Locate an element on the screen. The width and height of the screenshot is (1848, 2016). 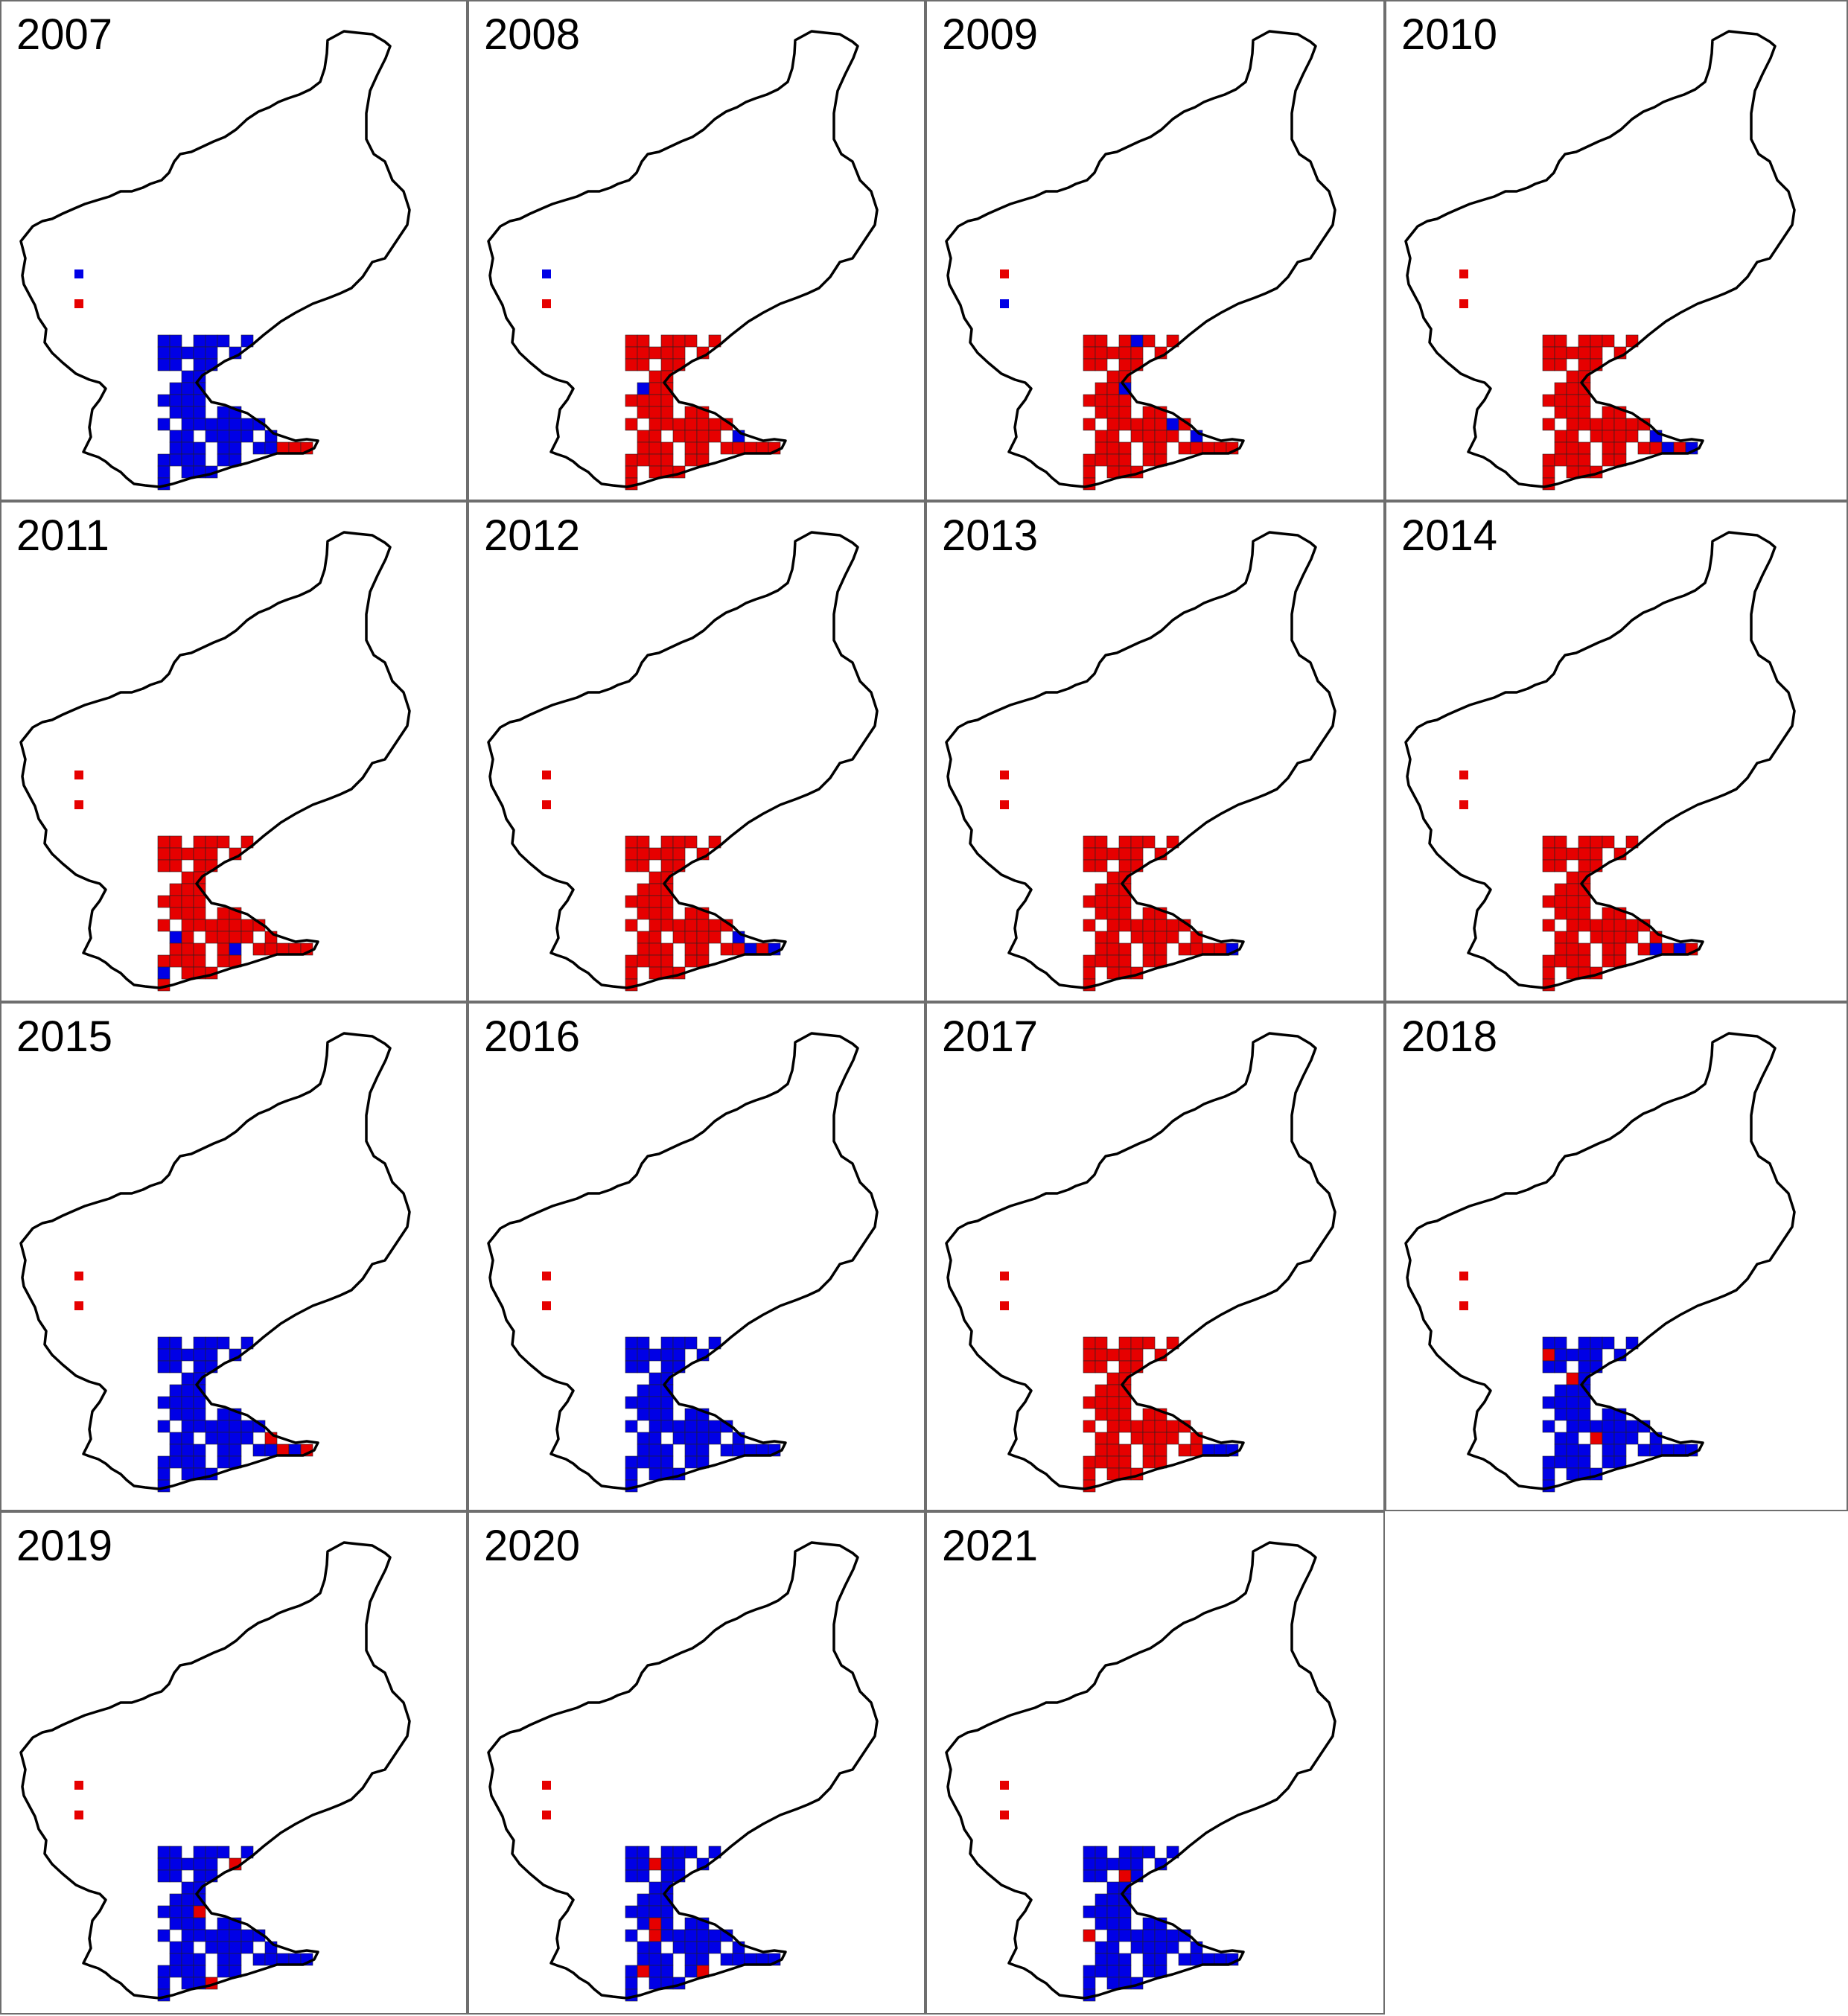
map-panel-2018: 2018 is located at coordinates (1616, 1256).